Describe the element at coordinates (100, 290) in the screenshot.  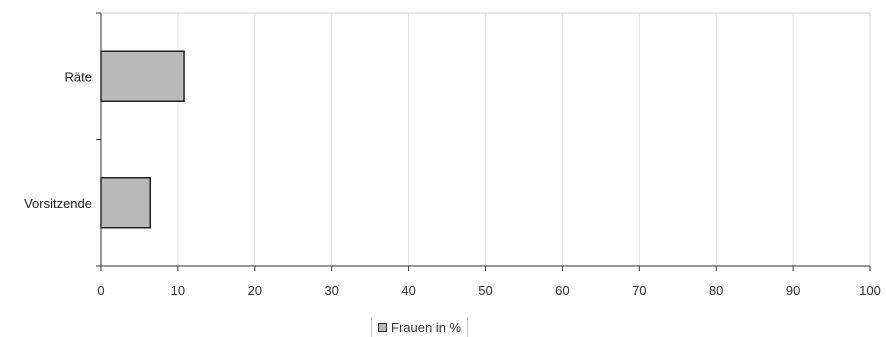
I see `x-tick-label: 0` at that location.